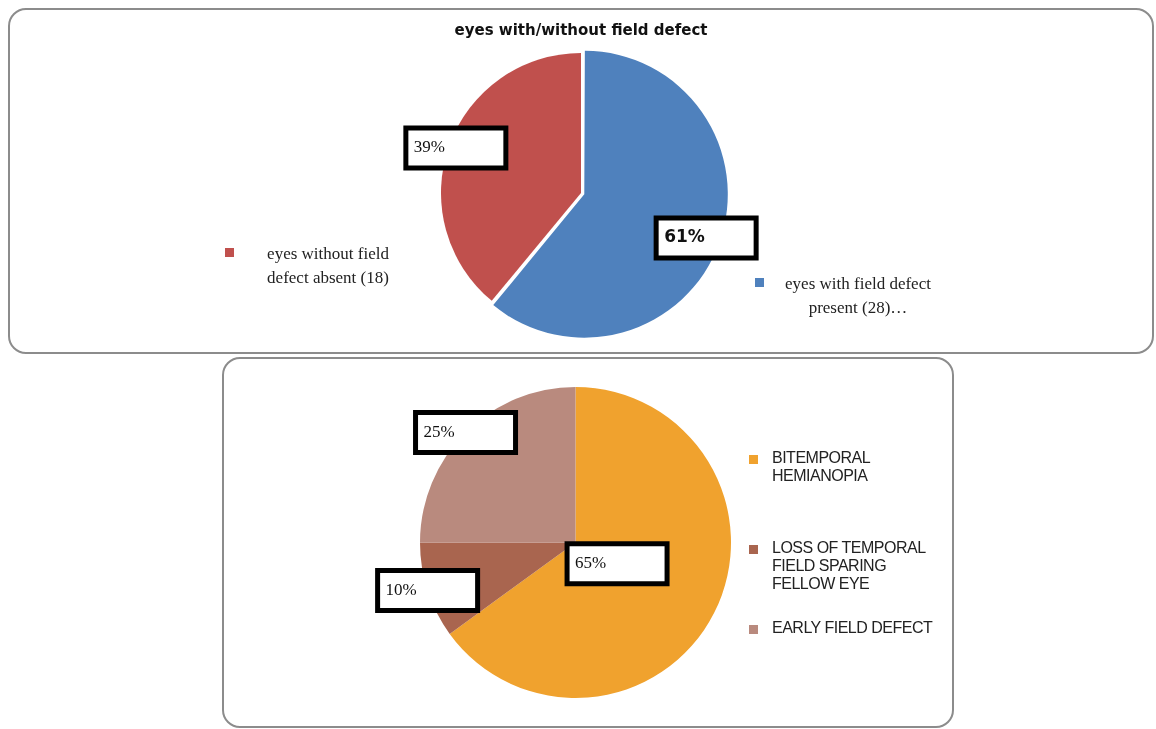 Image resolution: width=1156 pixels, height=729 pixels. Describe the element at coordinates (581, 29) in the screenshot. I see `chart-title: eyes with/without field defect` at that location.